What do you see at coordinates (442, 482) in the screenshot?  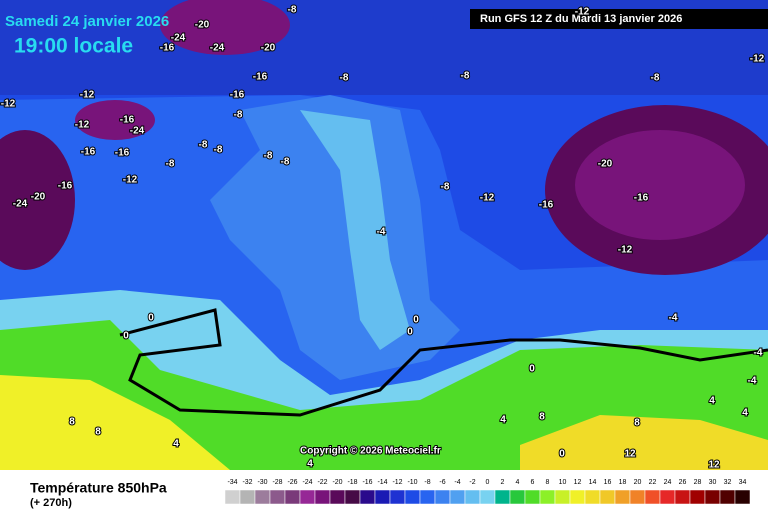 I see `legend-tick-label: -6` at bounding box center [442, 482].